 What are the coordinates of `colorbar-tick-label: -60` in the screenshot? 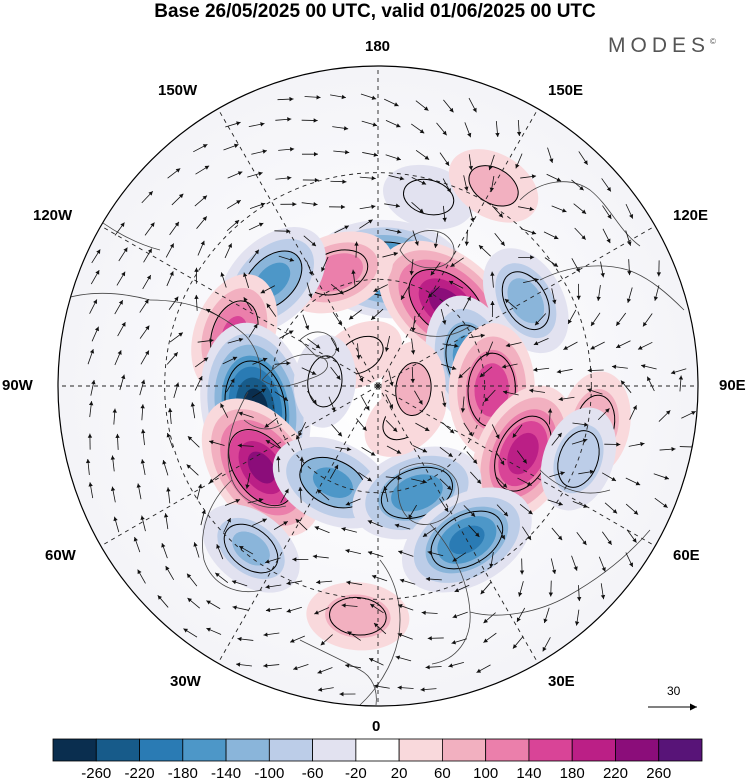 It's located at (312, 773).